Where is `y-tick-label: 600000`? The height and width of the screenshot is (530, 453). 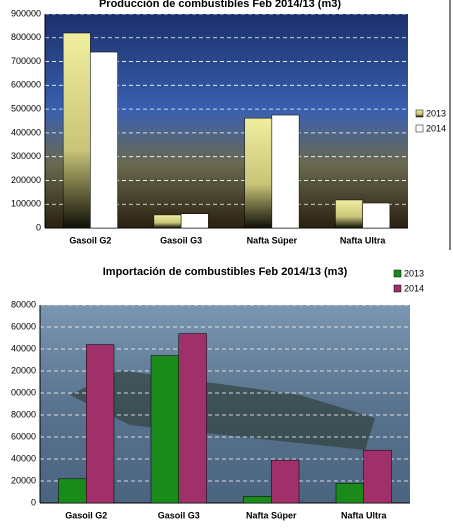 y-tick-label: 600000 is located at coordinates (26, 85).